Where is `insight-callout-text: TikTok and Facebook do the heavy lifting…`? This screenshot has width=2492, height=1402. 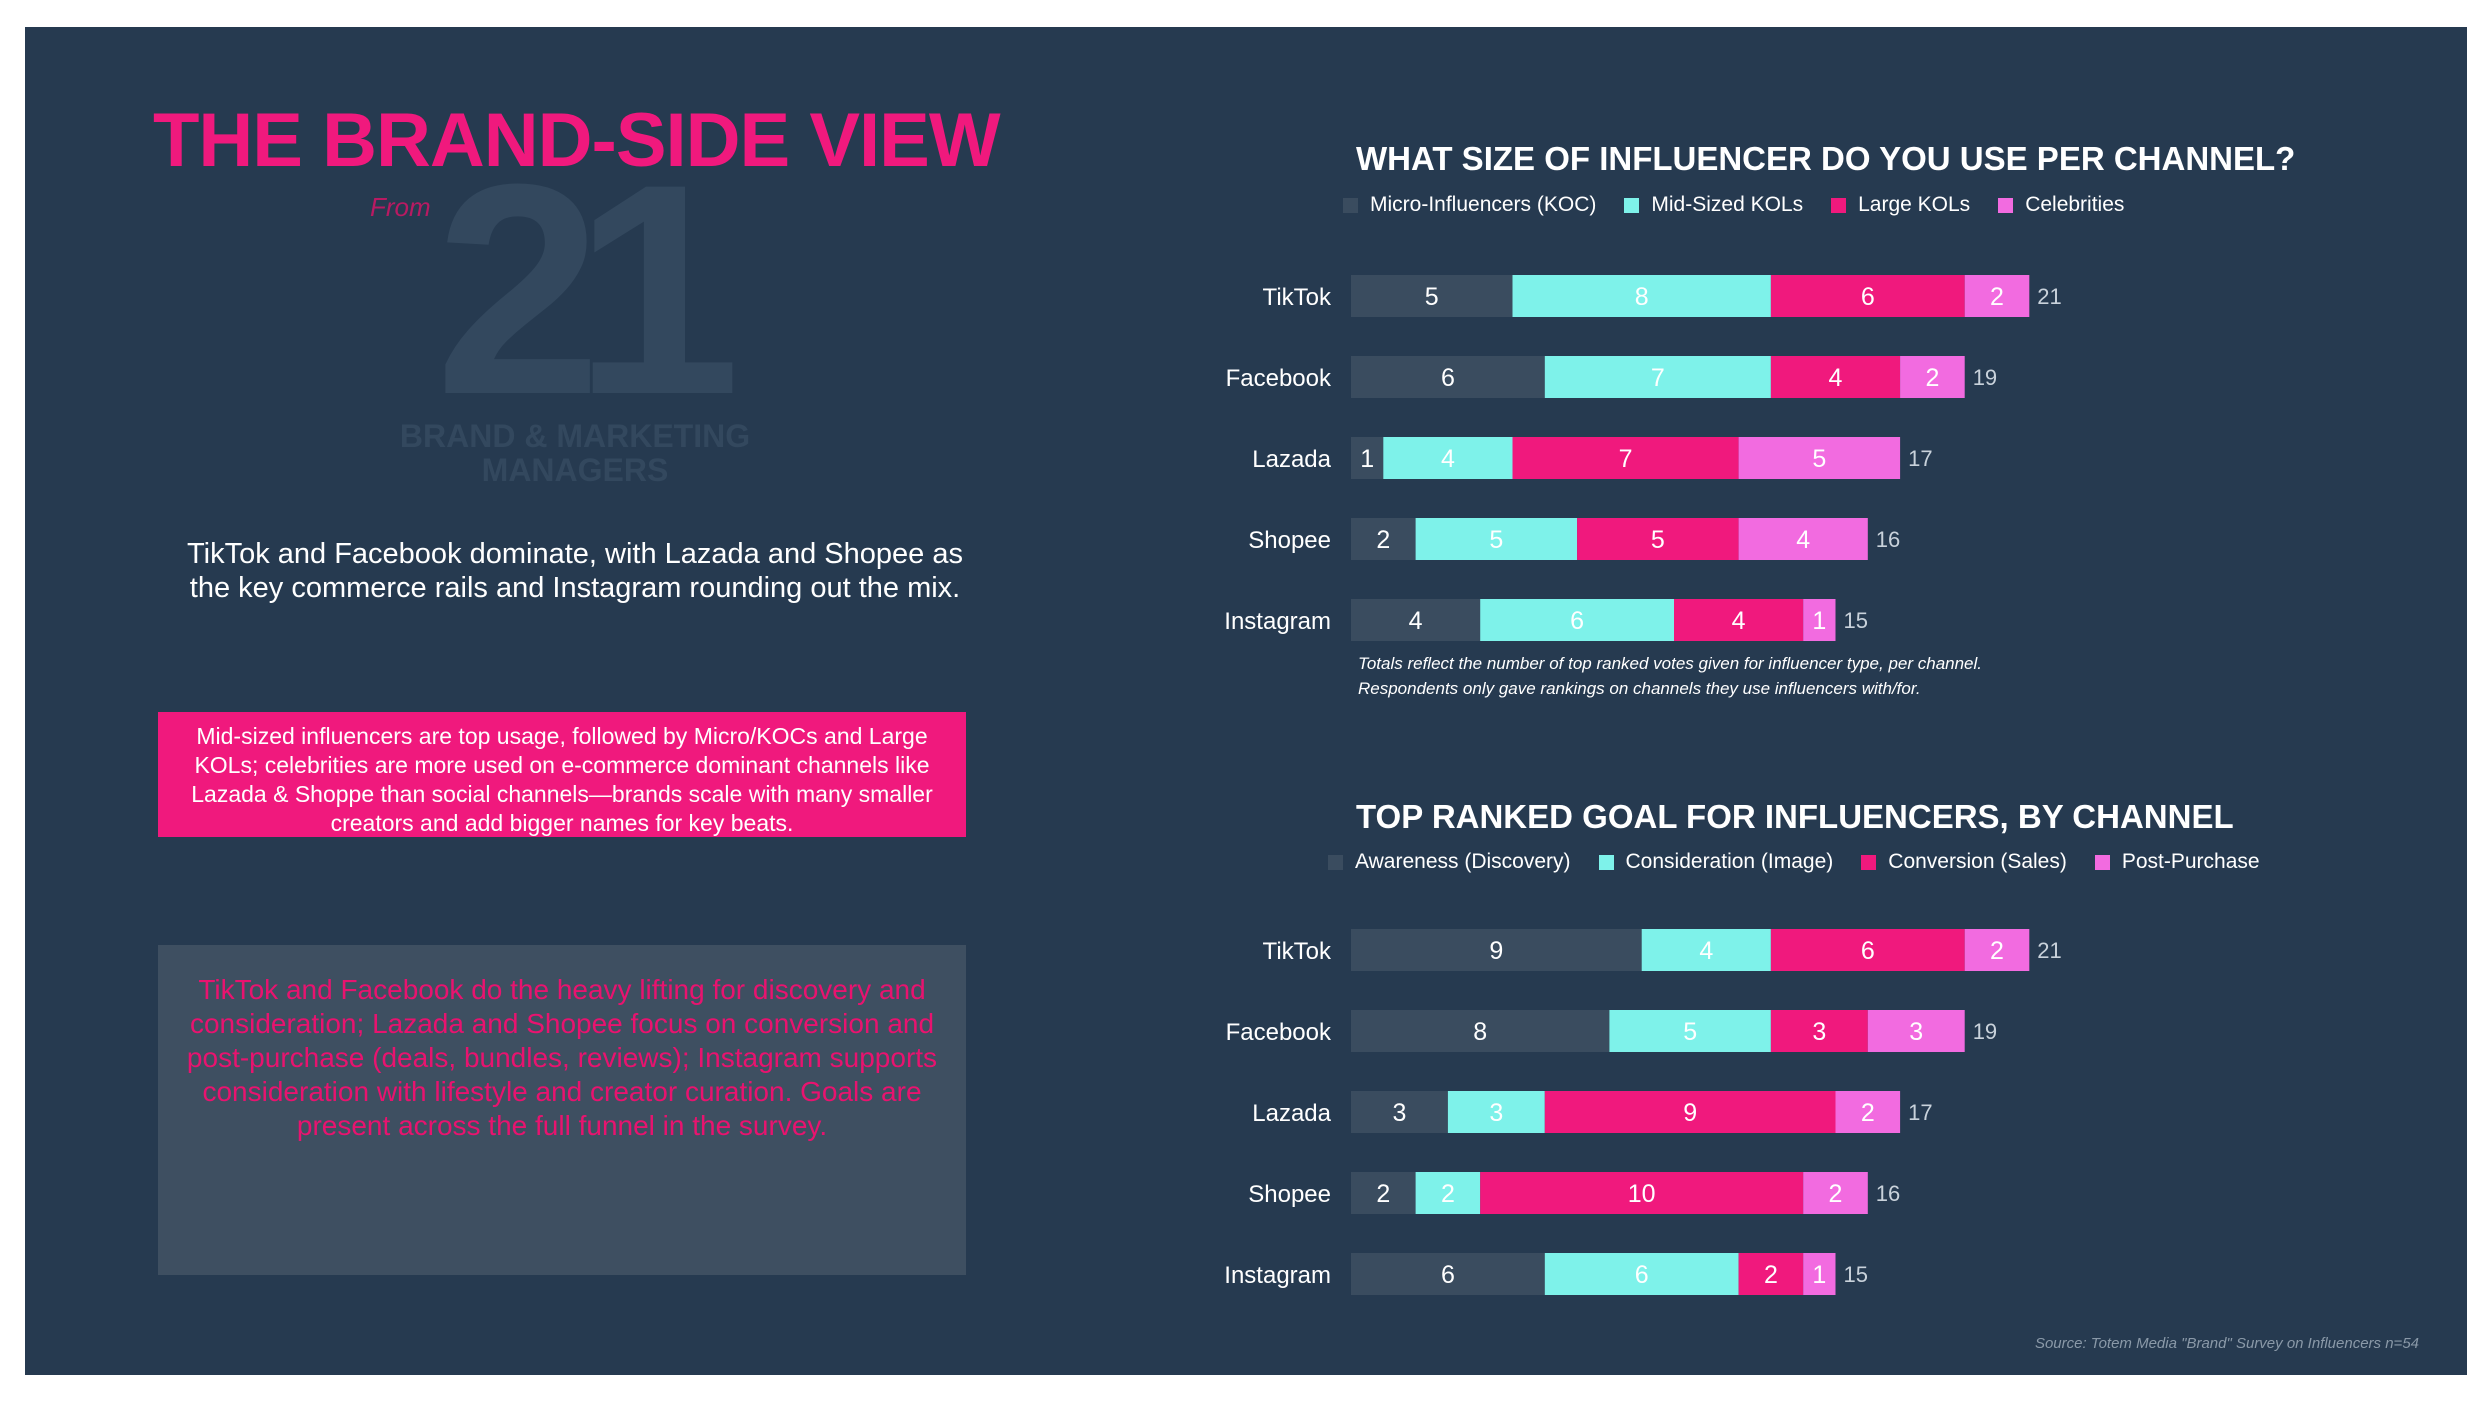
insight-callout-text: TikTok and Facebook do the heavy lifting… is located at coordinates (562, 1057).